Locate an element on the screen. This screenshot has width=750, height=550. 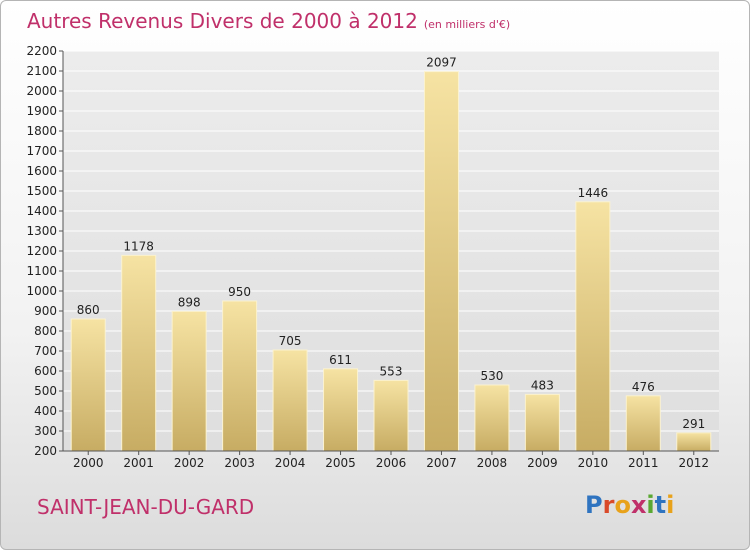
bar-value-label: 1446 is located at coordinates (593, 193).